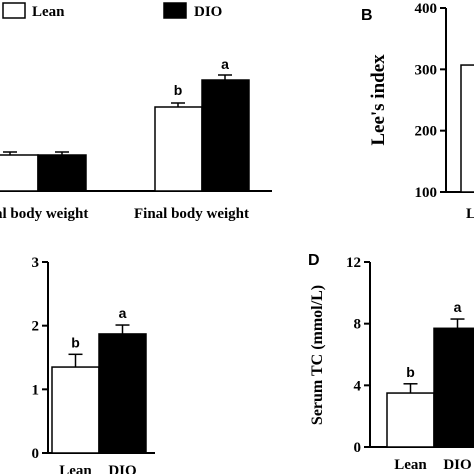 The width and height of the screenshot is (474, 474). What do you see at coordinates (426, 9) in the screenshot?
I see `panel-b-y-tick-label: 400` at bounding box center [426, 9].